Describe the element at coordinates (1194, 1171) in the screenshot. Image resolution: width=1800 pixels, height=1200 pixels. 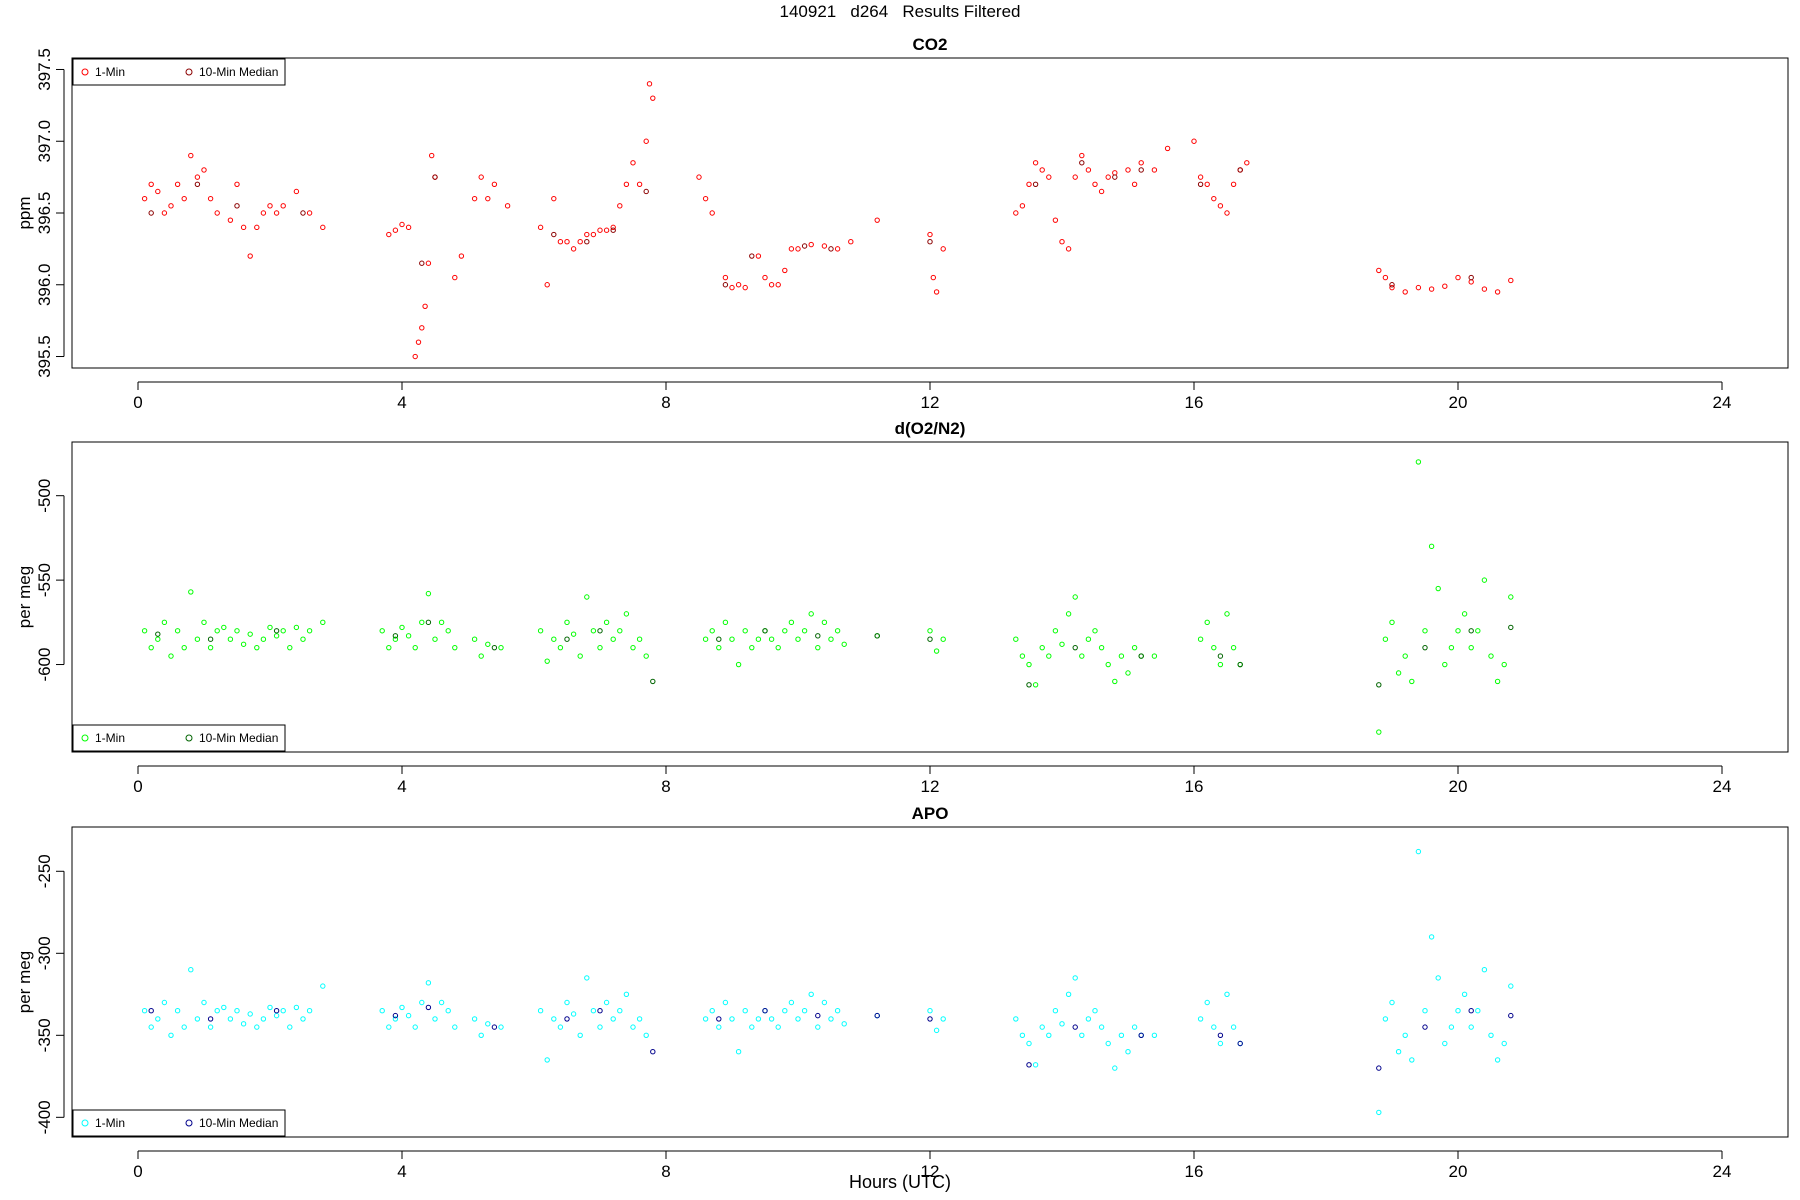
I see `x-tick-label: 16` at that location.